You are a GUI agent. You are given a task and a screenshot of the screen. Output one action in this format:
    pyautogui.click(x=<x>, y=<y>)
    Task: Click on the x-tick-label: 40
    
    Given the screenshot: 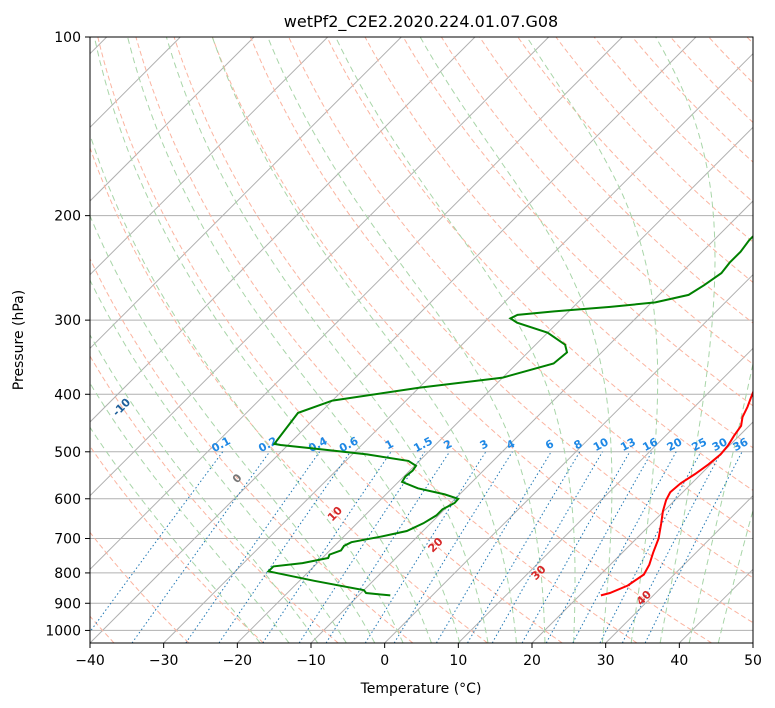 What is the action you would take?
    pyautogui.click(x=679, y=661)
    